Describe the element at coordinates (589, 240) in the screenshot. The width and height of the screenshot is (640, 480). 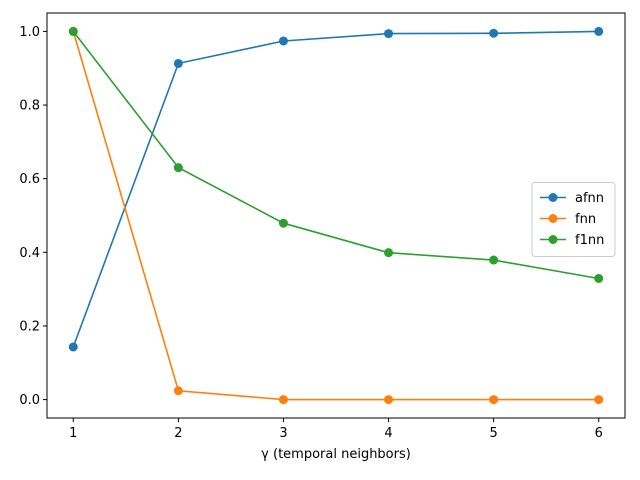
I see `legend-label-f1nn: f1nn` at that location.